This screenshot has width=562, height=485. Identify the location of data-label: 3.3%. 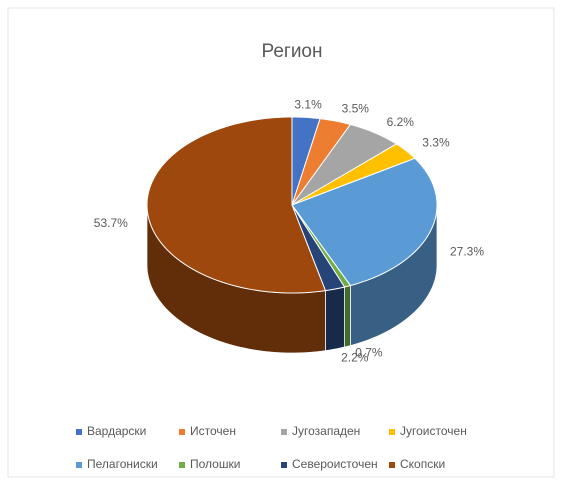
(436, 142).